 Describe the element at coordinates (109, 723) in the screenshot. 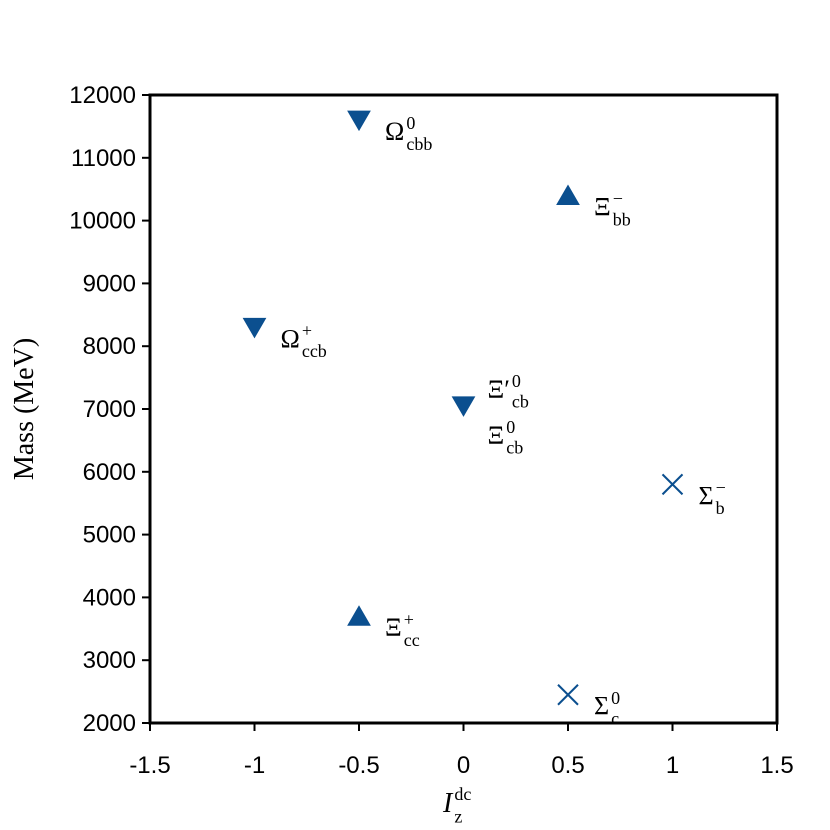

I see `y-tick-label: 2000` at that location.